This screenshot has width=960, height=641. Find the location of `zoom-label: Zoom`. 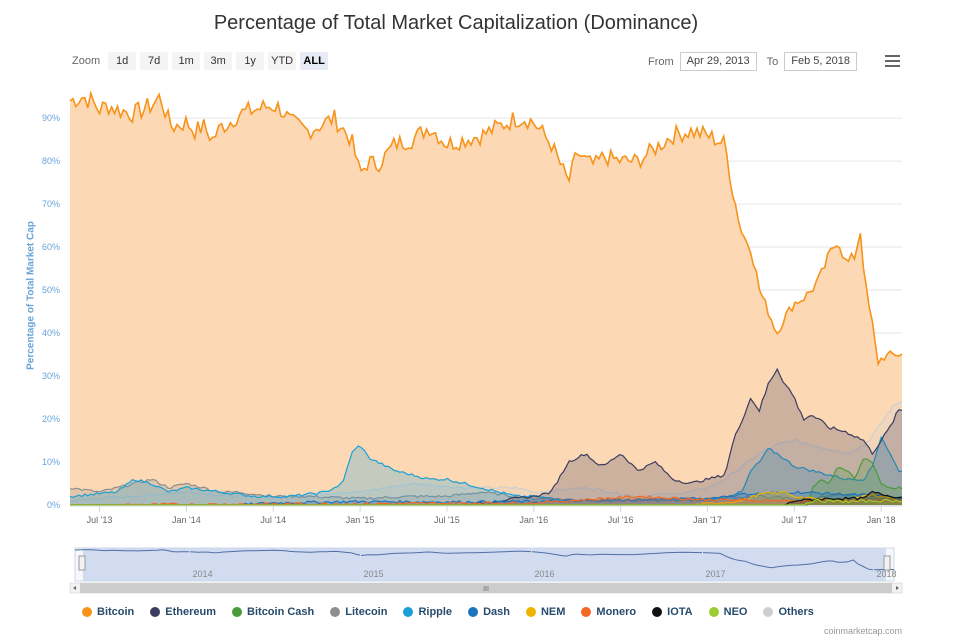

zoom-label: Zoom is located at coordinates (86, 61).